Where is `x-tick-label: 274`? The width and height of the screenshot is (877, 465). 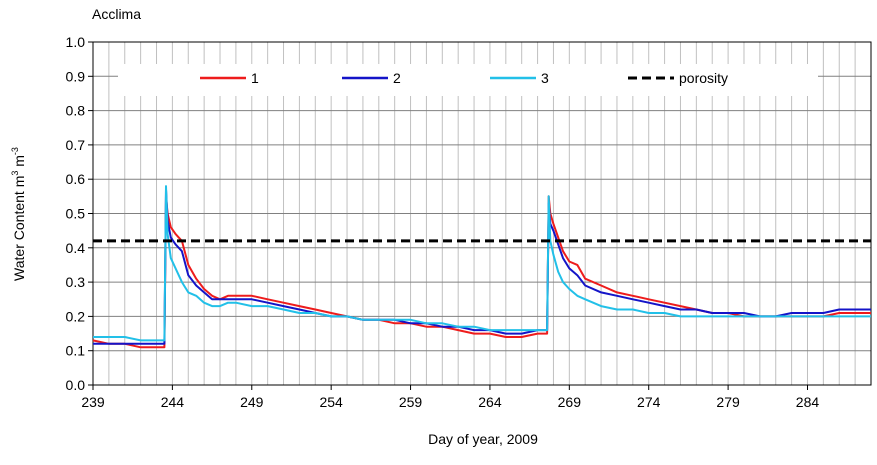 x-tick-label: 274 is located at coordinates (649, 402).